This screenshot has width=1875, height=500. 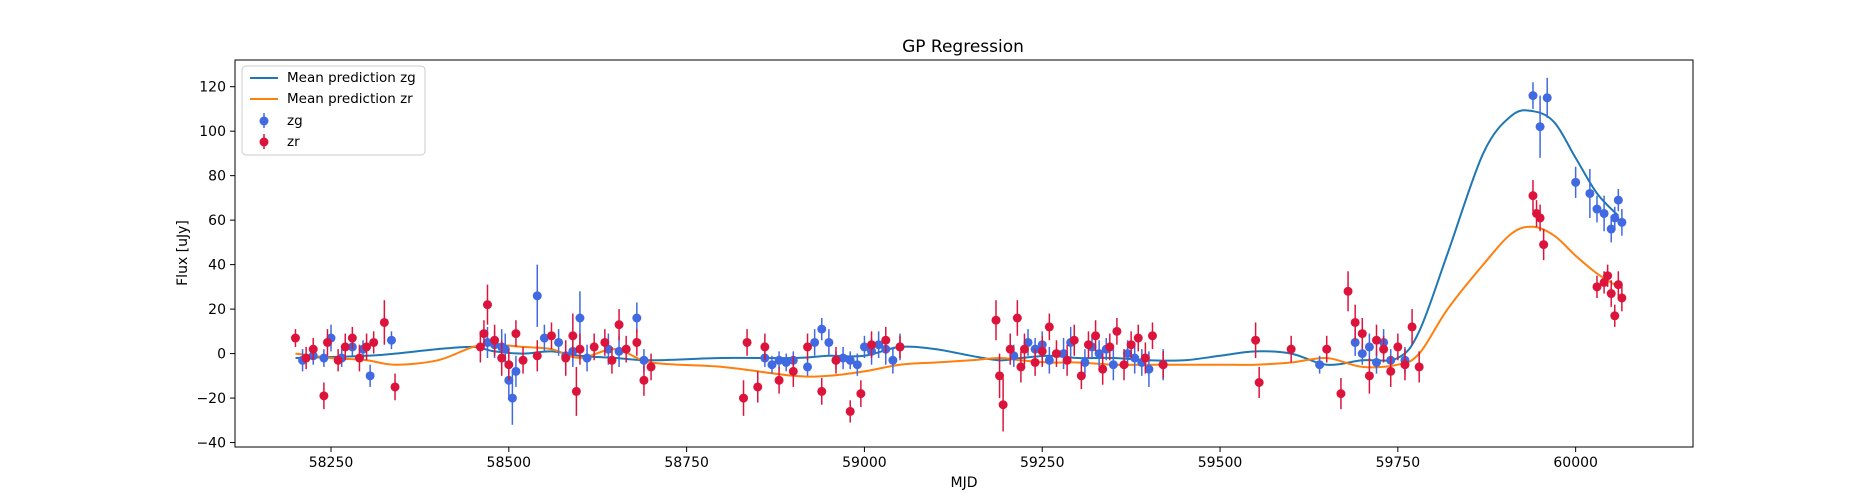 I want to click on legend-box, so click(x=333, y=110).